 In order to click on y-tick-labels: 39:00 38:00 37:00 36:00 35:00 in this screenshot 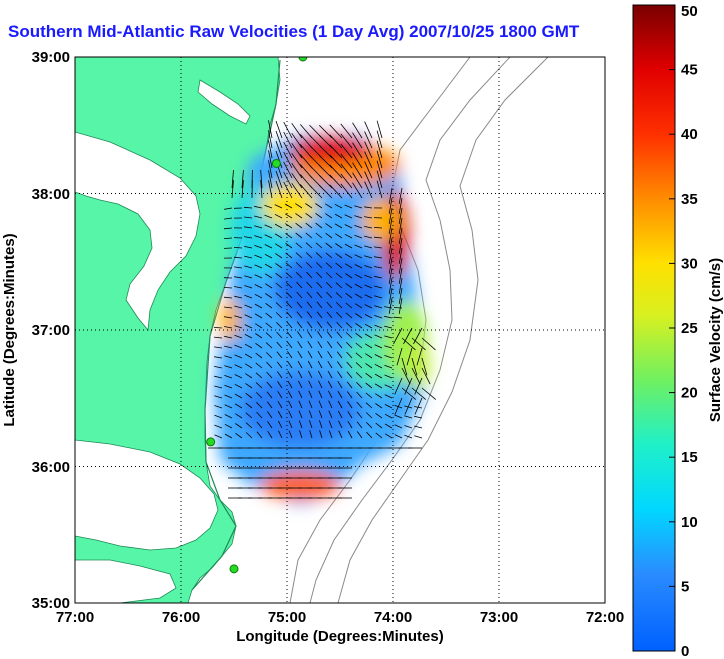, I will do `click(51, 330)`.